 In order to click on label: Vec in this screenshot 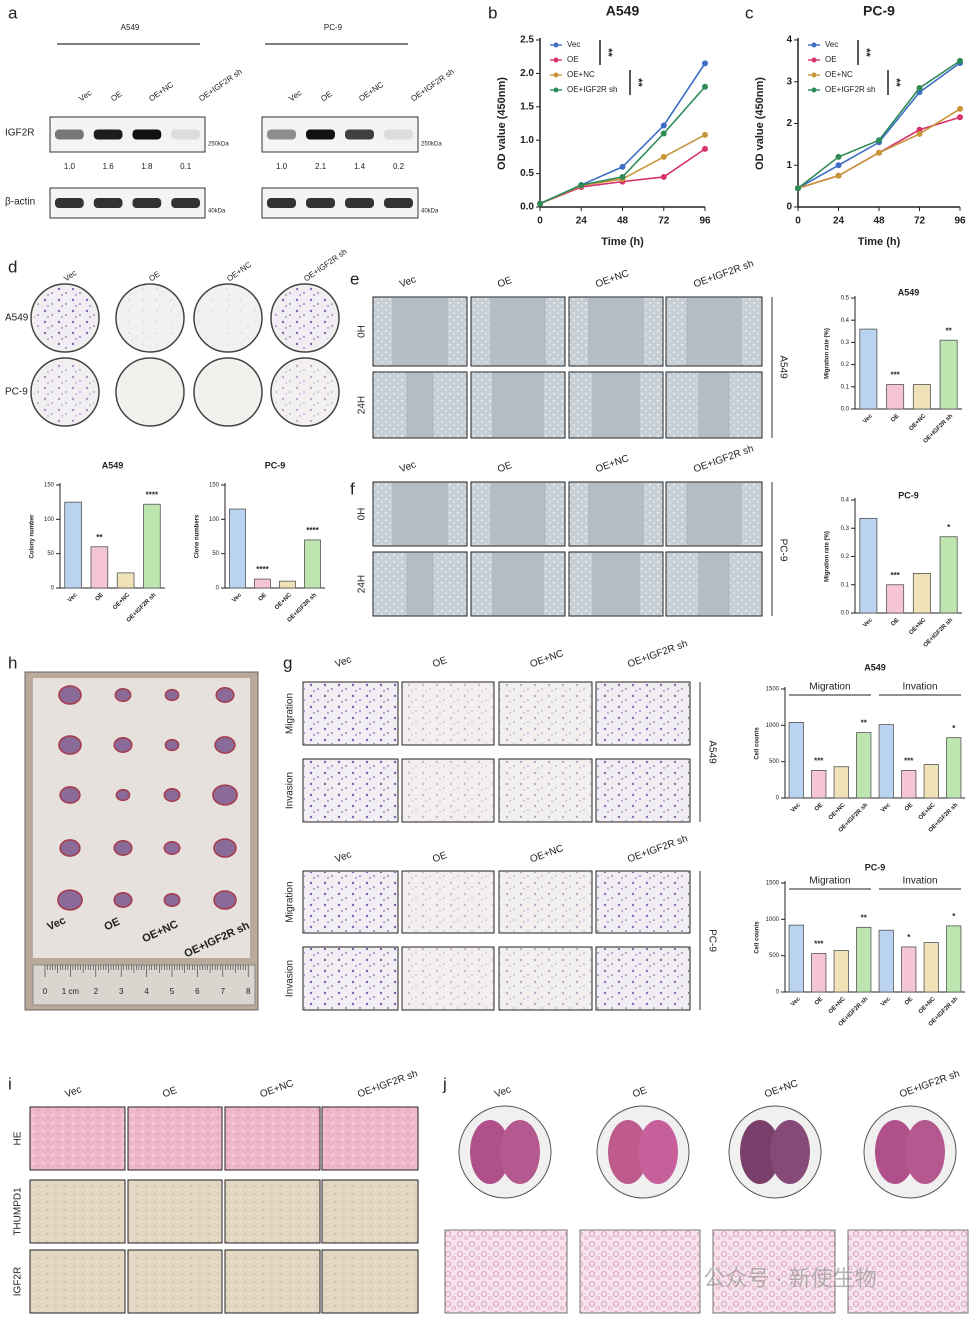, I will do `click(85, 95)`.